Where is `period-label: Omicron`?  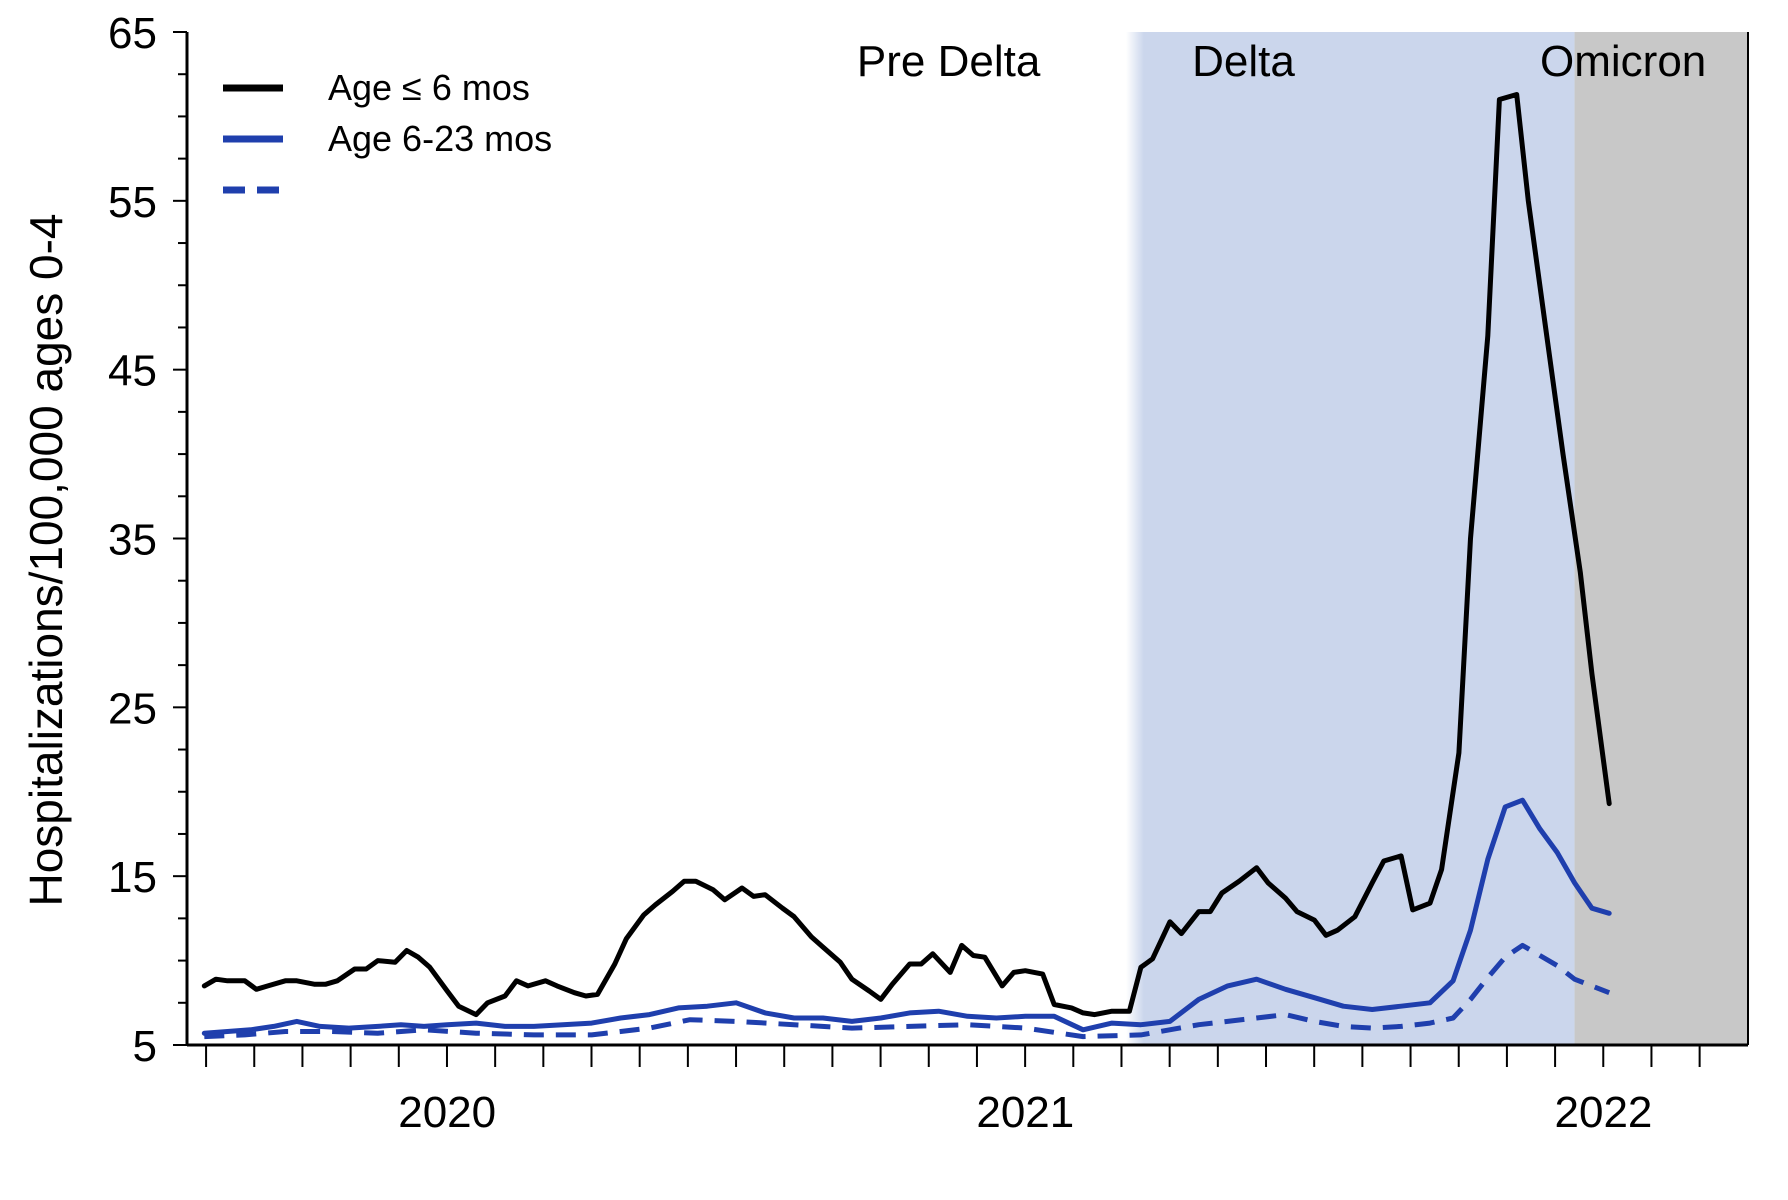
period-label: Omicron is located at coordinates (1623, 61).